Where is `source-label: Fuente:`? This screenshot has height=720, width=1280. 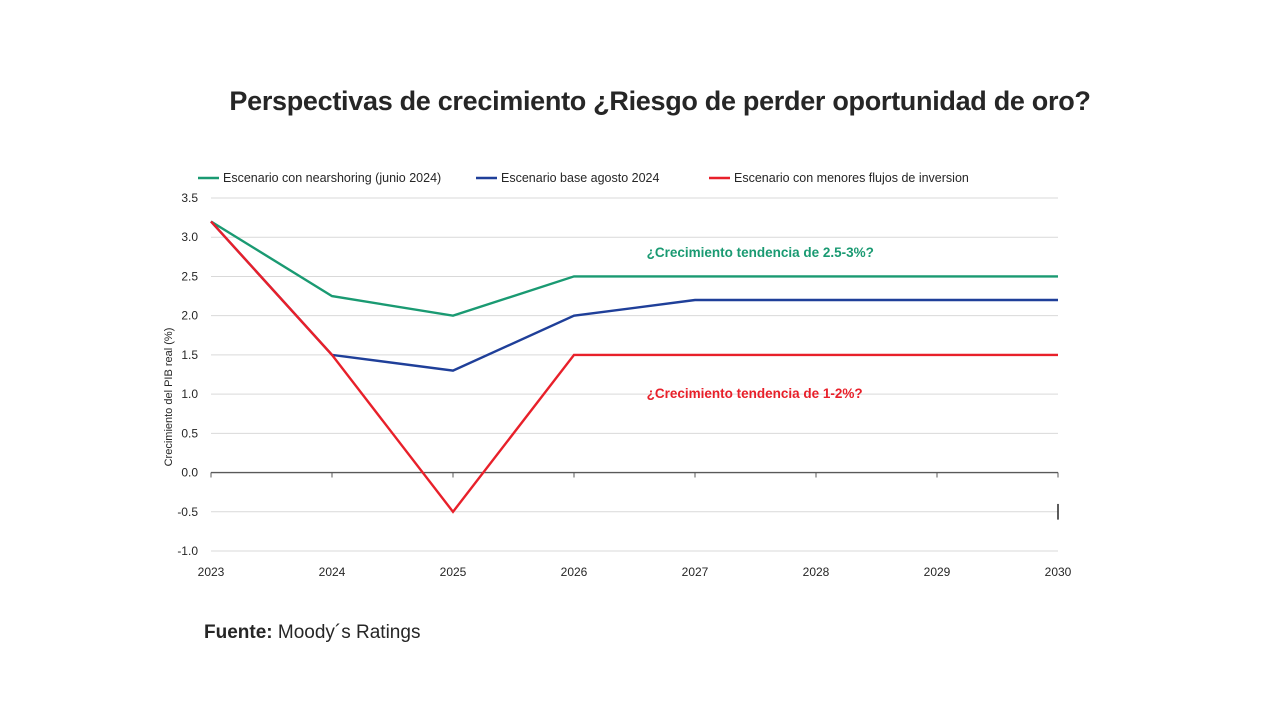
source-label: Fuente: is located at coordinates (238, 632).